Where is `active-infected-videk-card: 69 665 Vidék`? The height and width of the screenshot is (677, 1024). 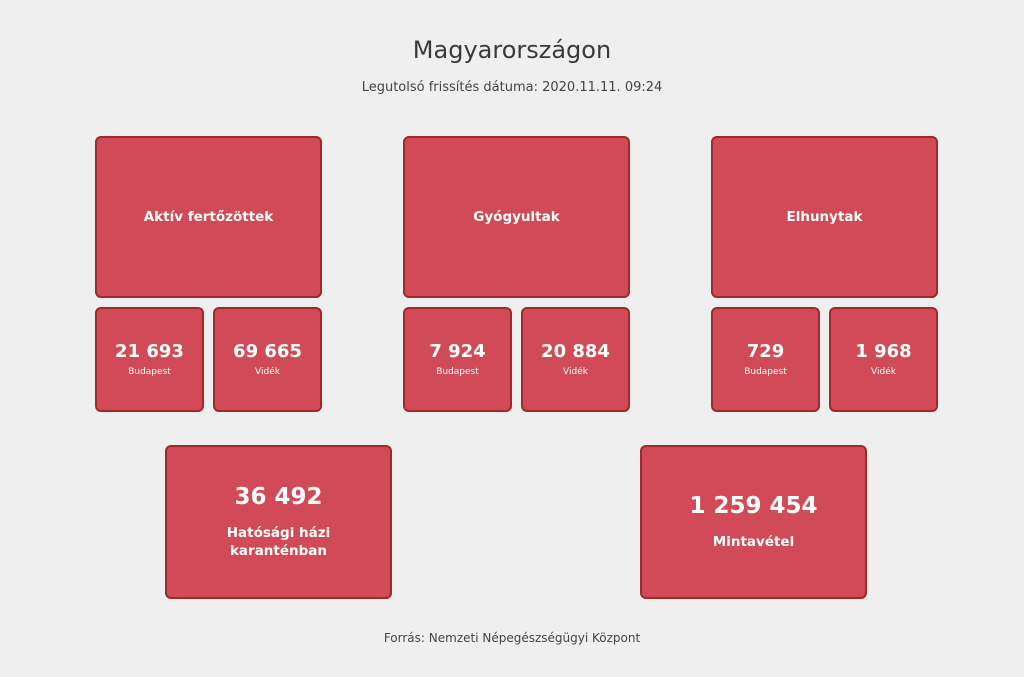 active-infected-videk-card: 69 665 Vidék is located at coordinates (267, 359).